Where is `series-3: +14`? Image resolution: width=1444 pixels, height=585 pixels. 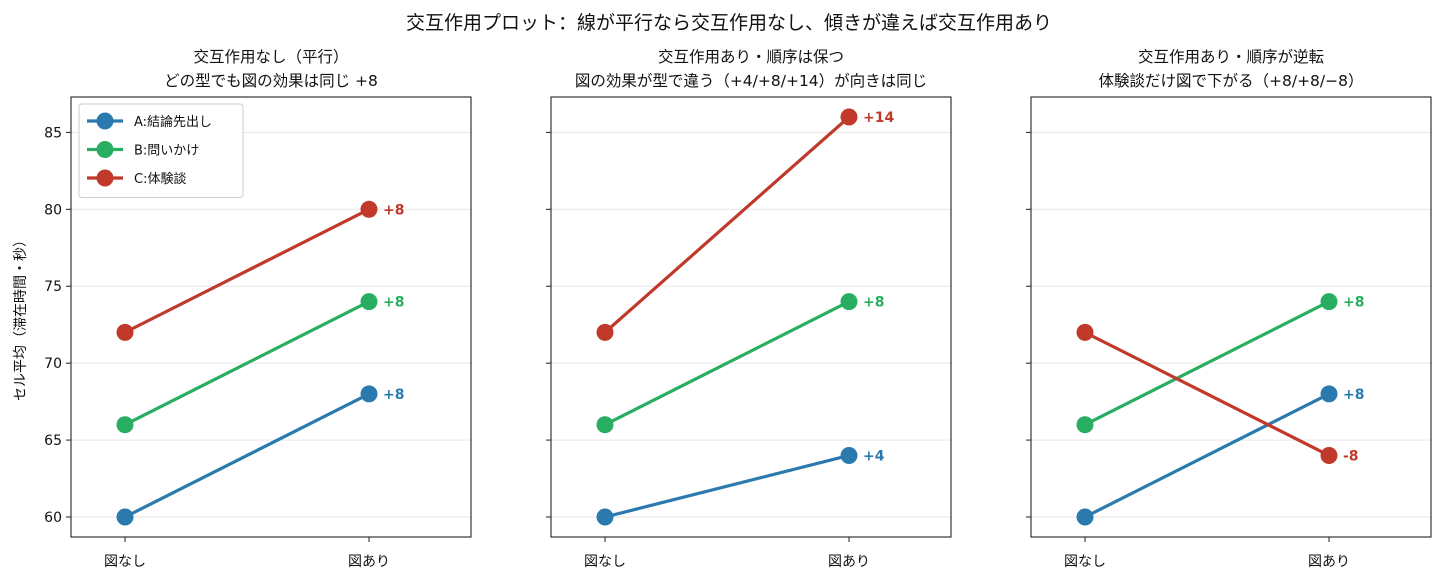 series-3: +14 is located at coordinates (745, 224).